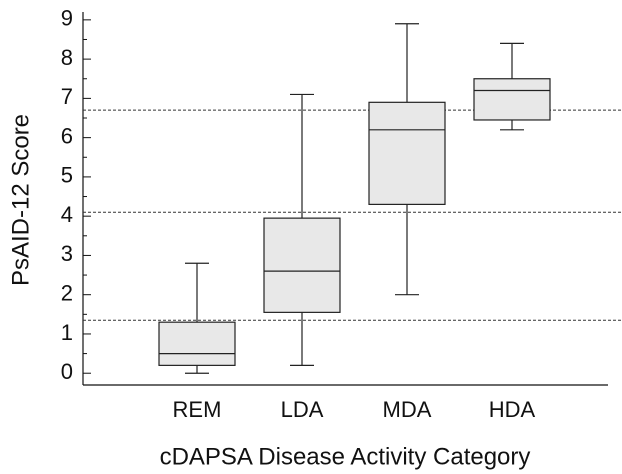  I want to click on y-tick-label: 1, so click(67, 332).